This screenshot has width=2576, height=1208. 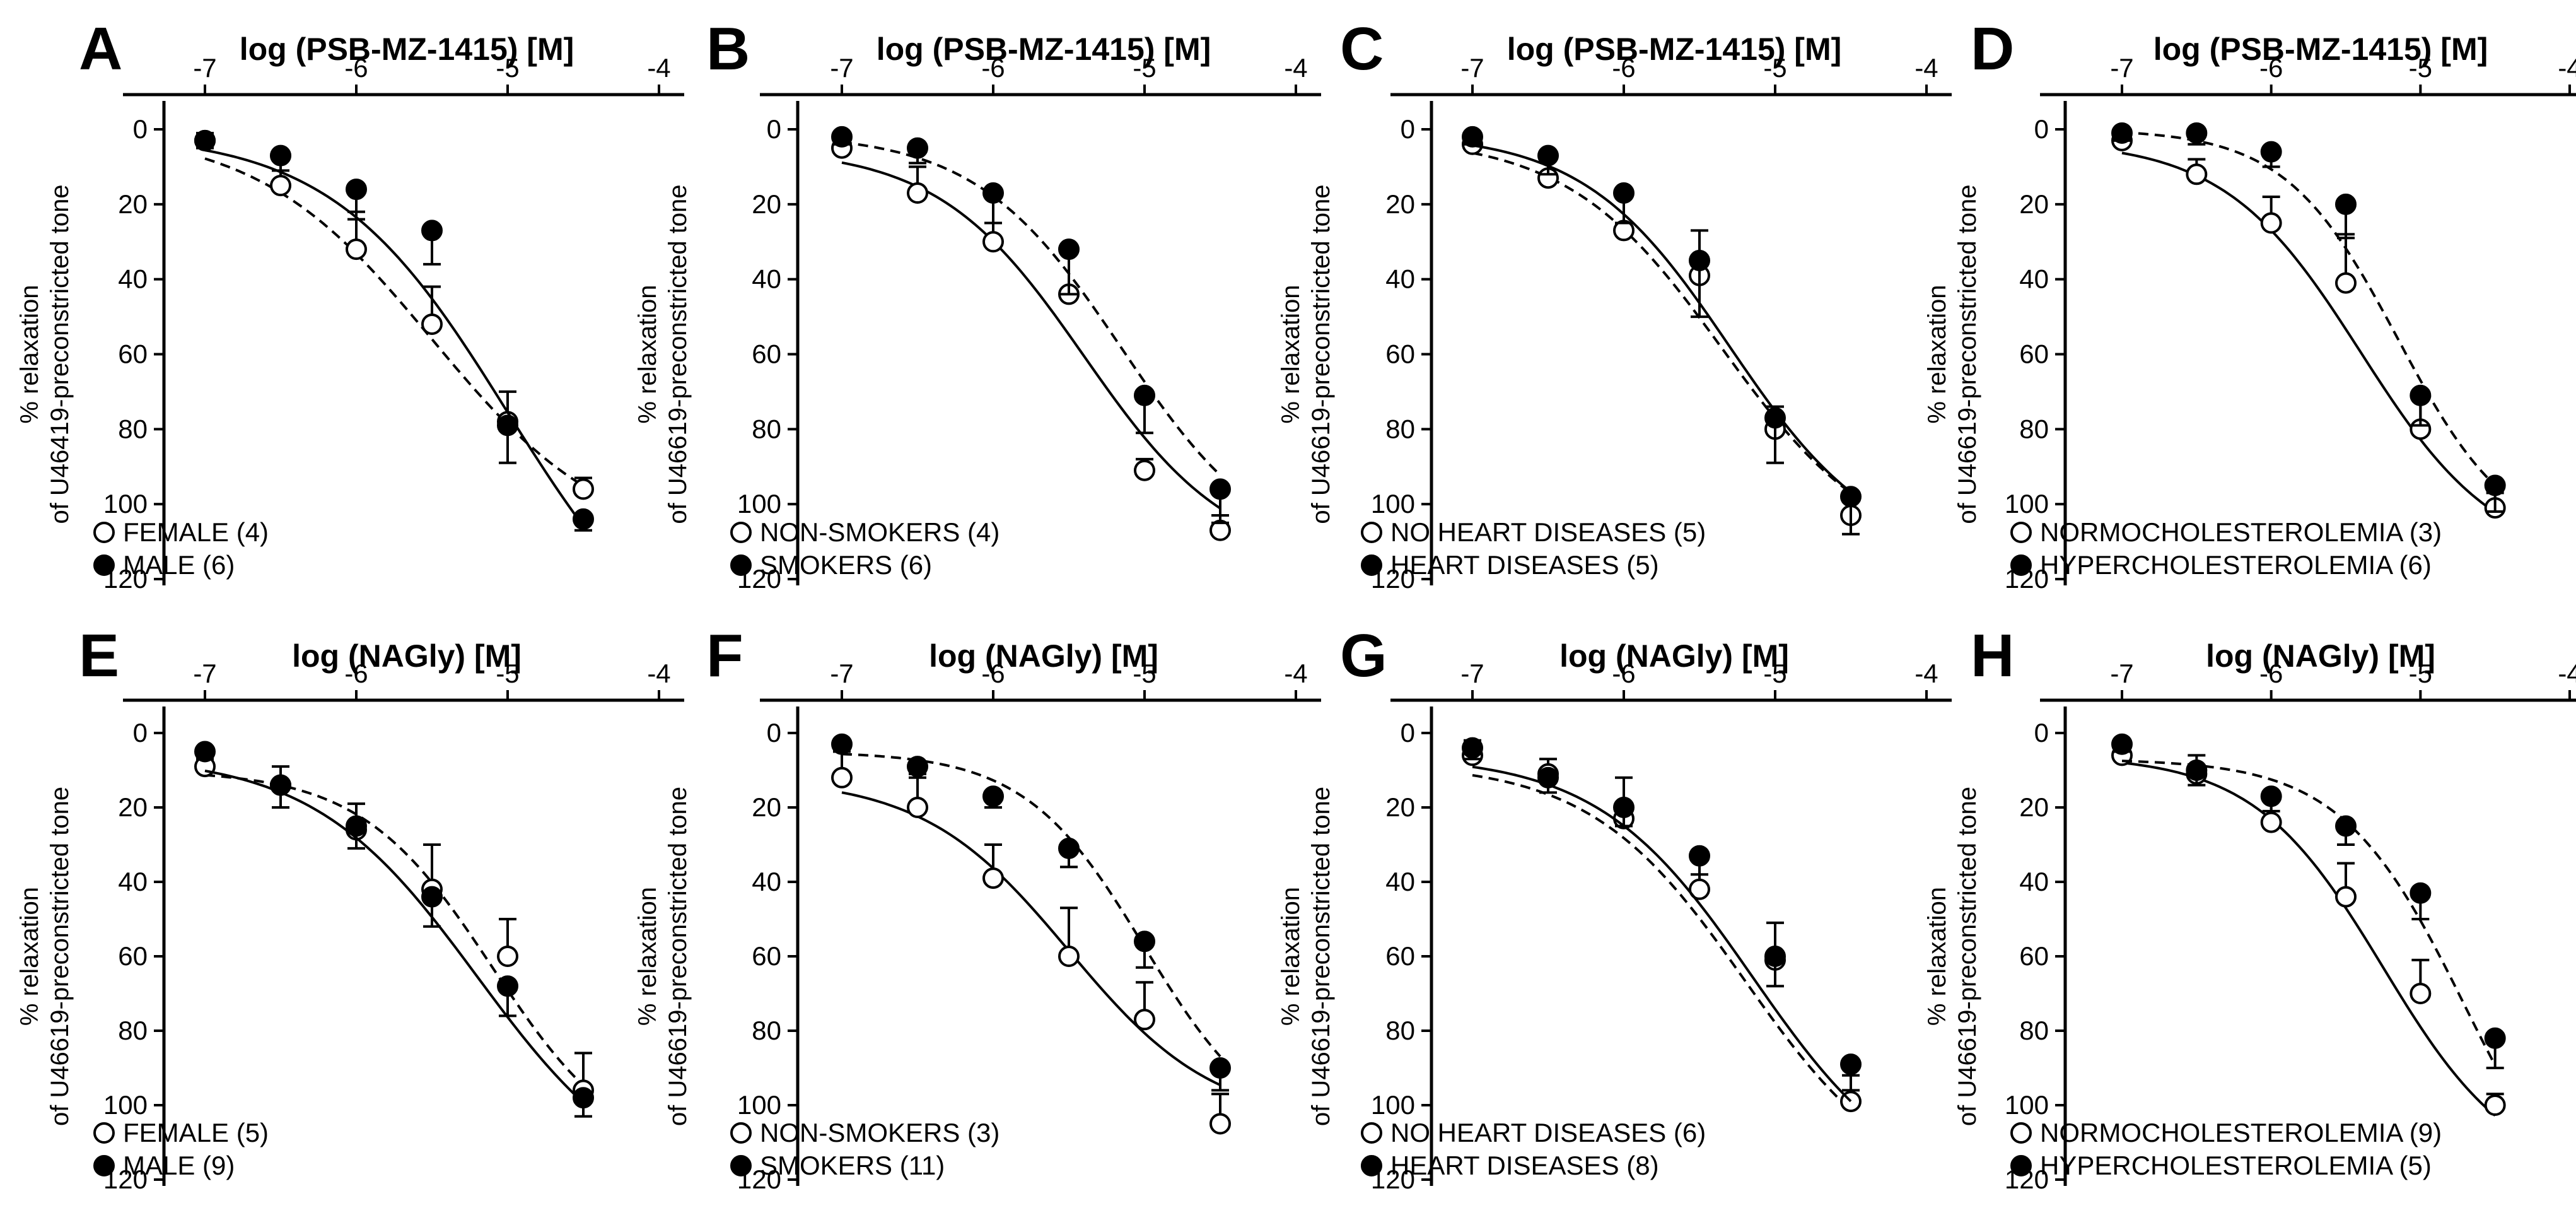 What do you see at coordinates (407, 656) in the screenshot?
I see `x-axis-title: log (NAGly) [M]` at bounding box center [407, 656].